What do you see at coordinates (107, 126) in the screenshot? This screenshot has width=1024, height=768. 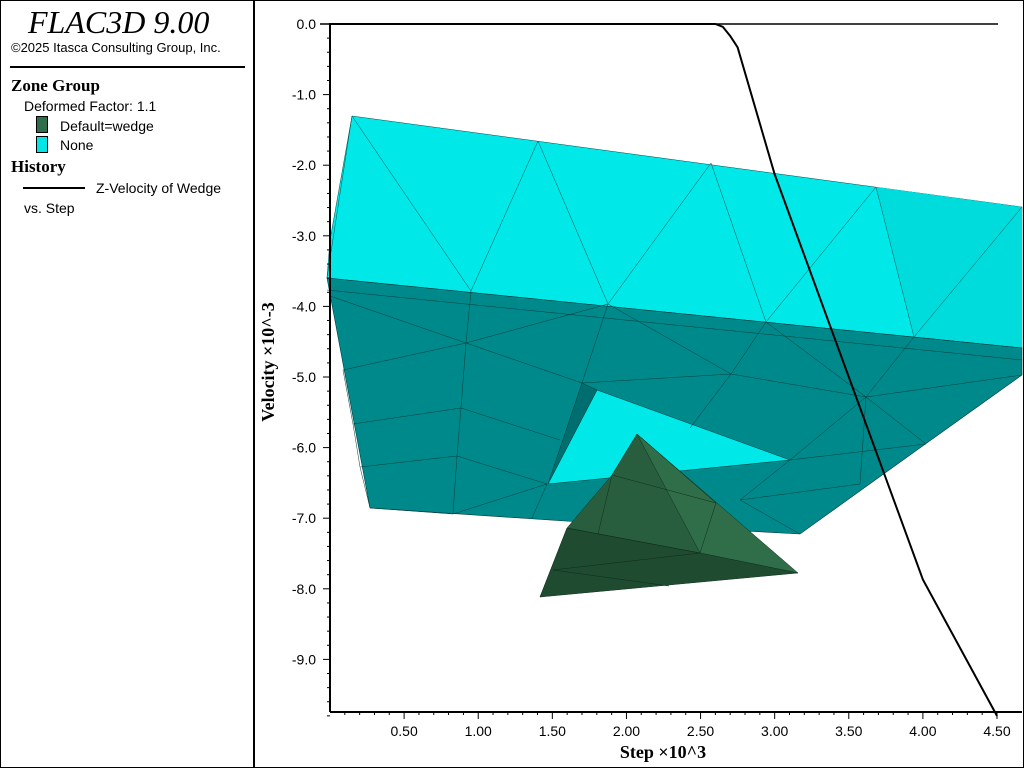 I see `legend-label-wedge: Default=wedge` at bounding box center [107, 126].